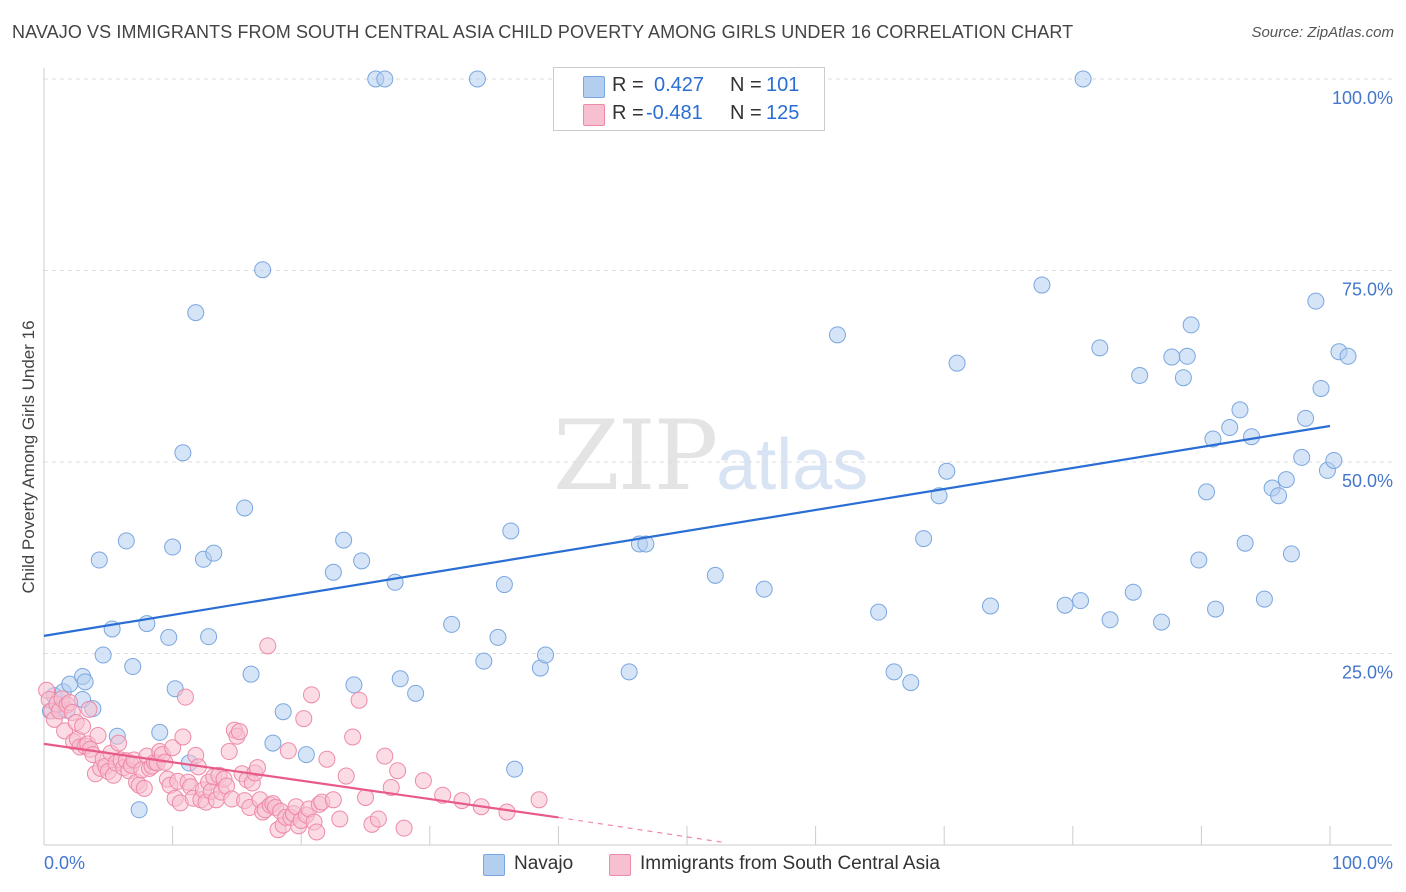 The width and height of the screenshot is (1406, 892). I want to click on y-tick-label: 100.0%, so click(1362, 98).